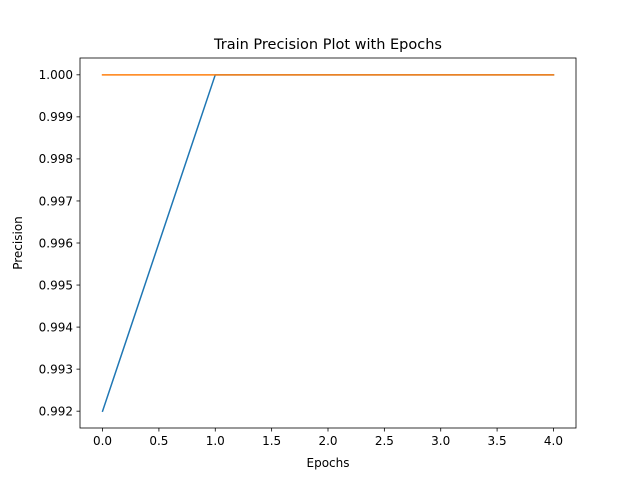  Describe the element at coordinates (440, 441) in the screenshot. I see `x-tick-label: 3.0` at that location.